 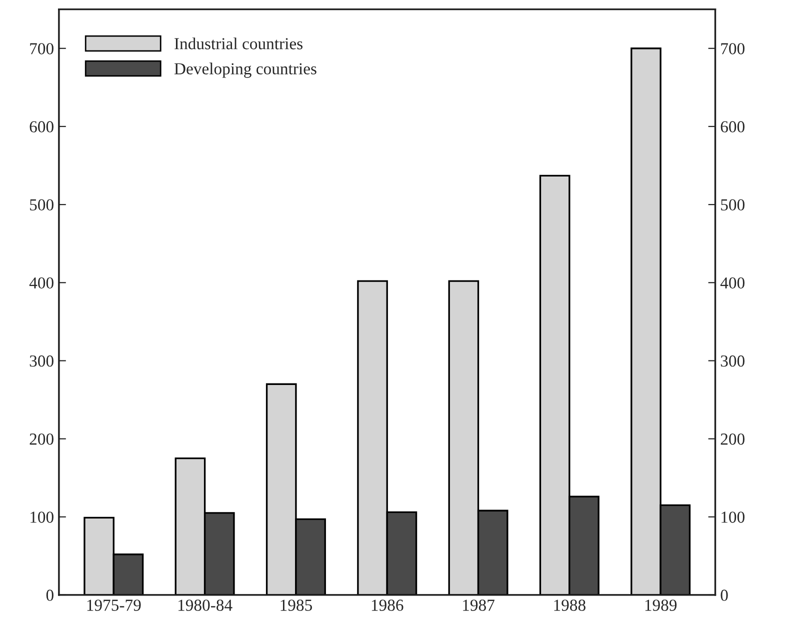 What do you see at coordinates (478, 605) in the screenshot?
I see `x-tick-label: 1987` at bounding box center [478, 605].